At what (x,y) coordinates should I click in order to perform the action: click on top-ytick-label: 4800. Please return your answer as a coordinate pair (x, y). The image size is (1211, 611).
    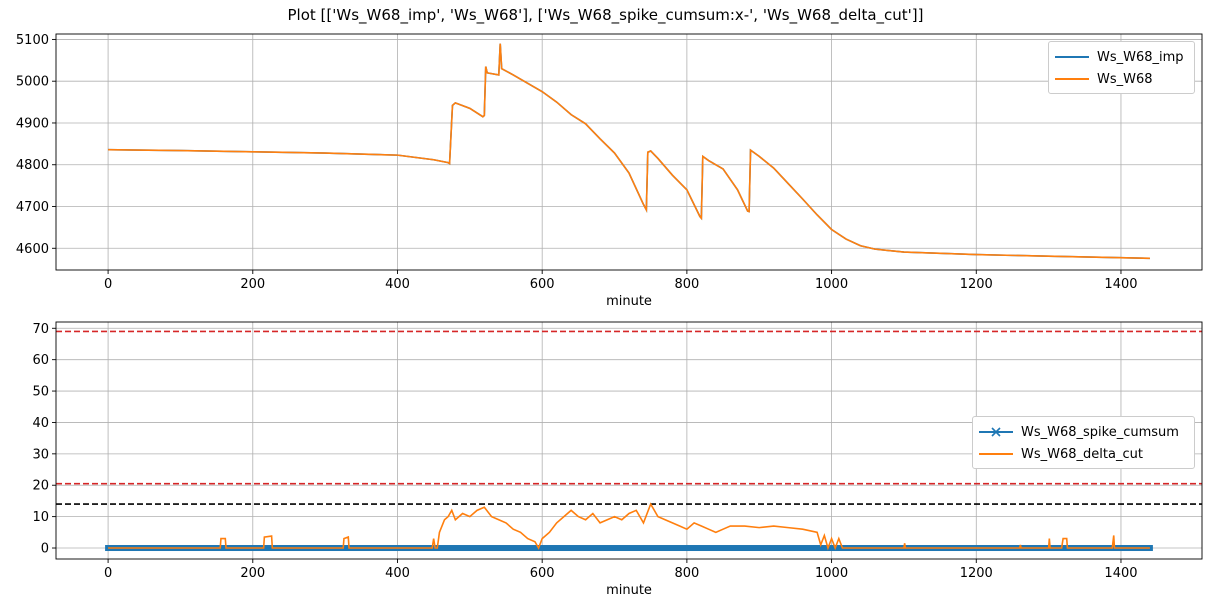
    Looking at the image, I should click on (32, 165).